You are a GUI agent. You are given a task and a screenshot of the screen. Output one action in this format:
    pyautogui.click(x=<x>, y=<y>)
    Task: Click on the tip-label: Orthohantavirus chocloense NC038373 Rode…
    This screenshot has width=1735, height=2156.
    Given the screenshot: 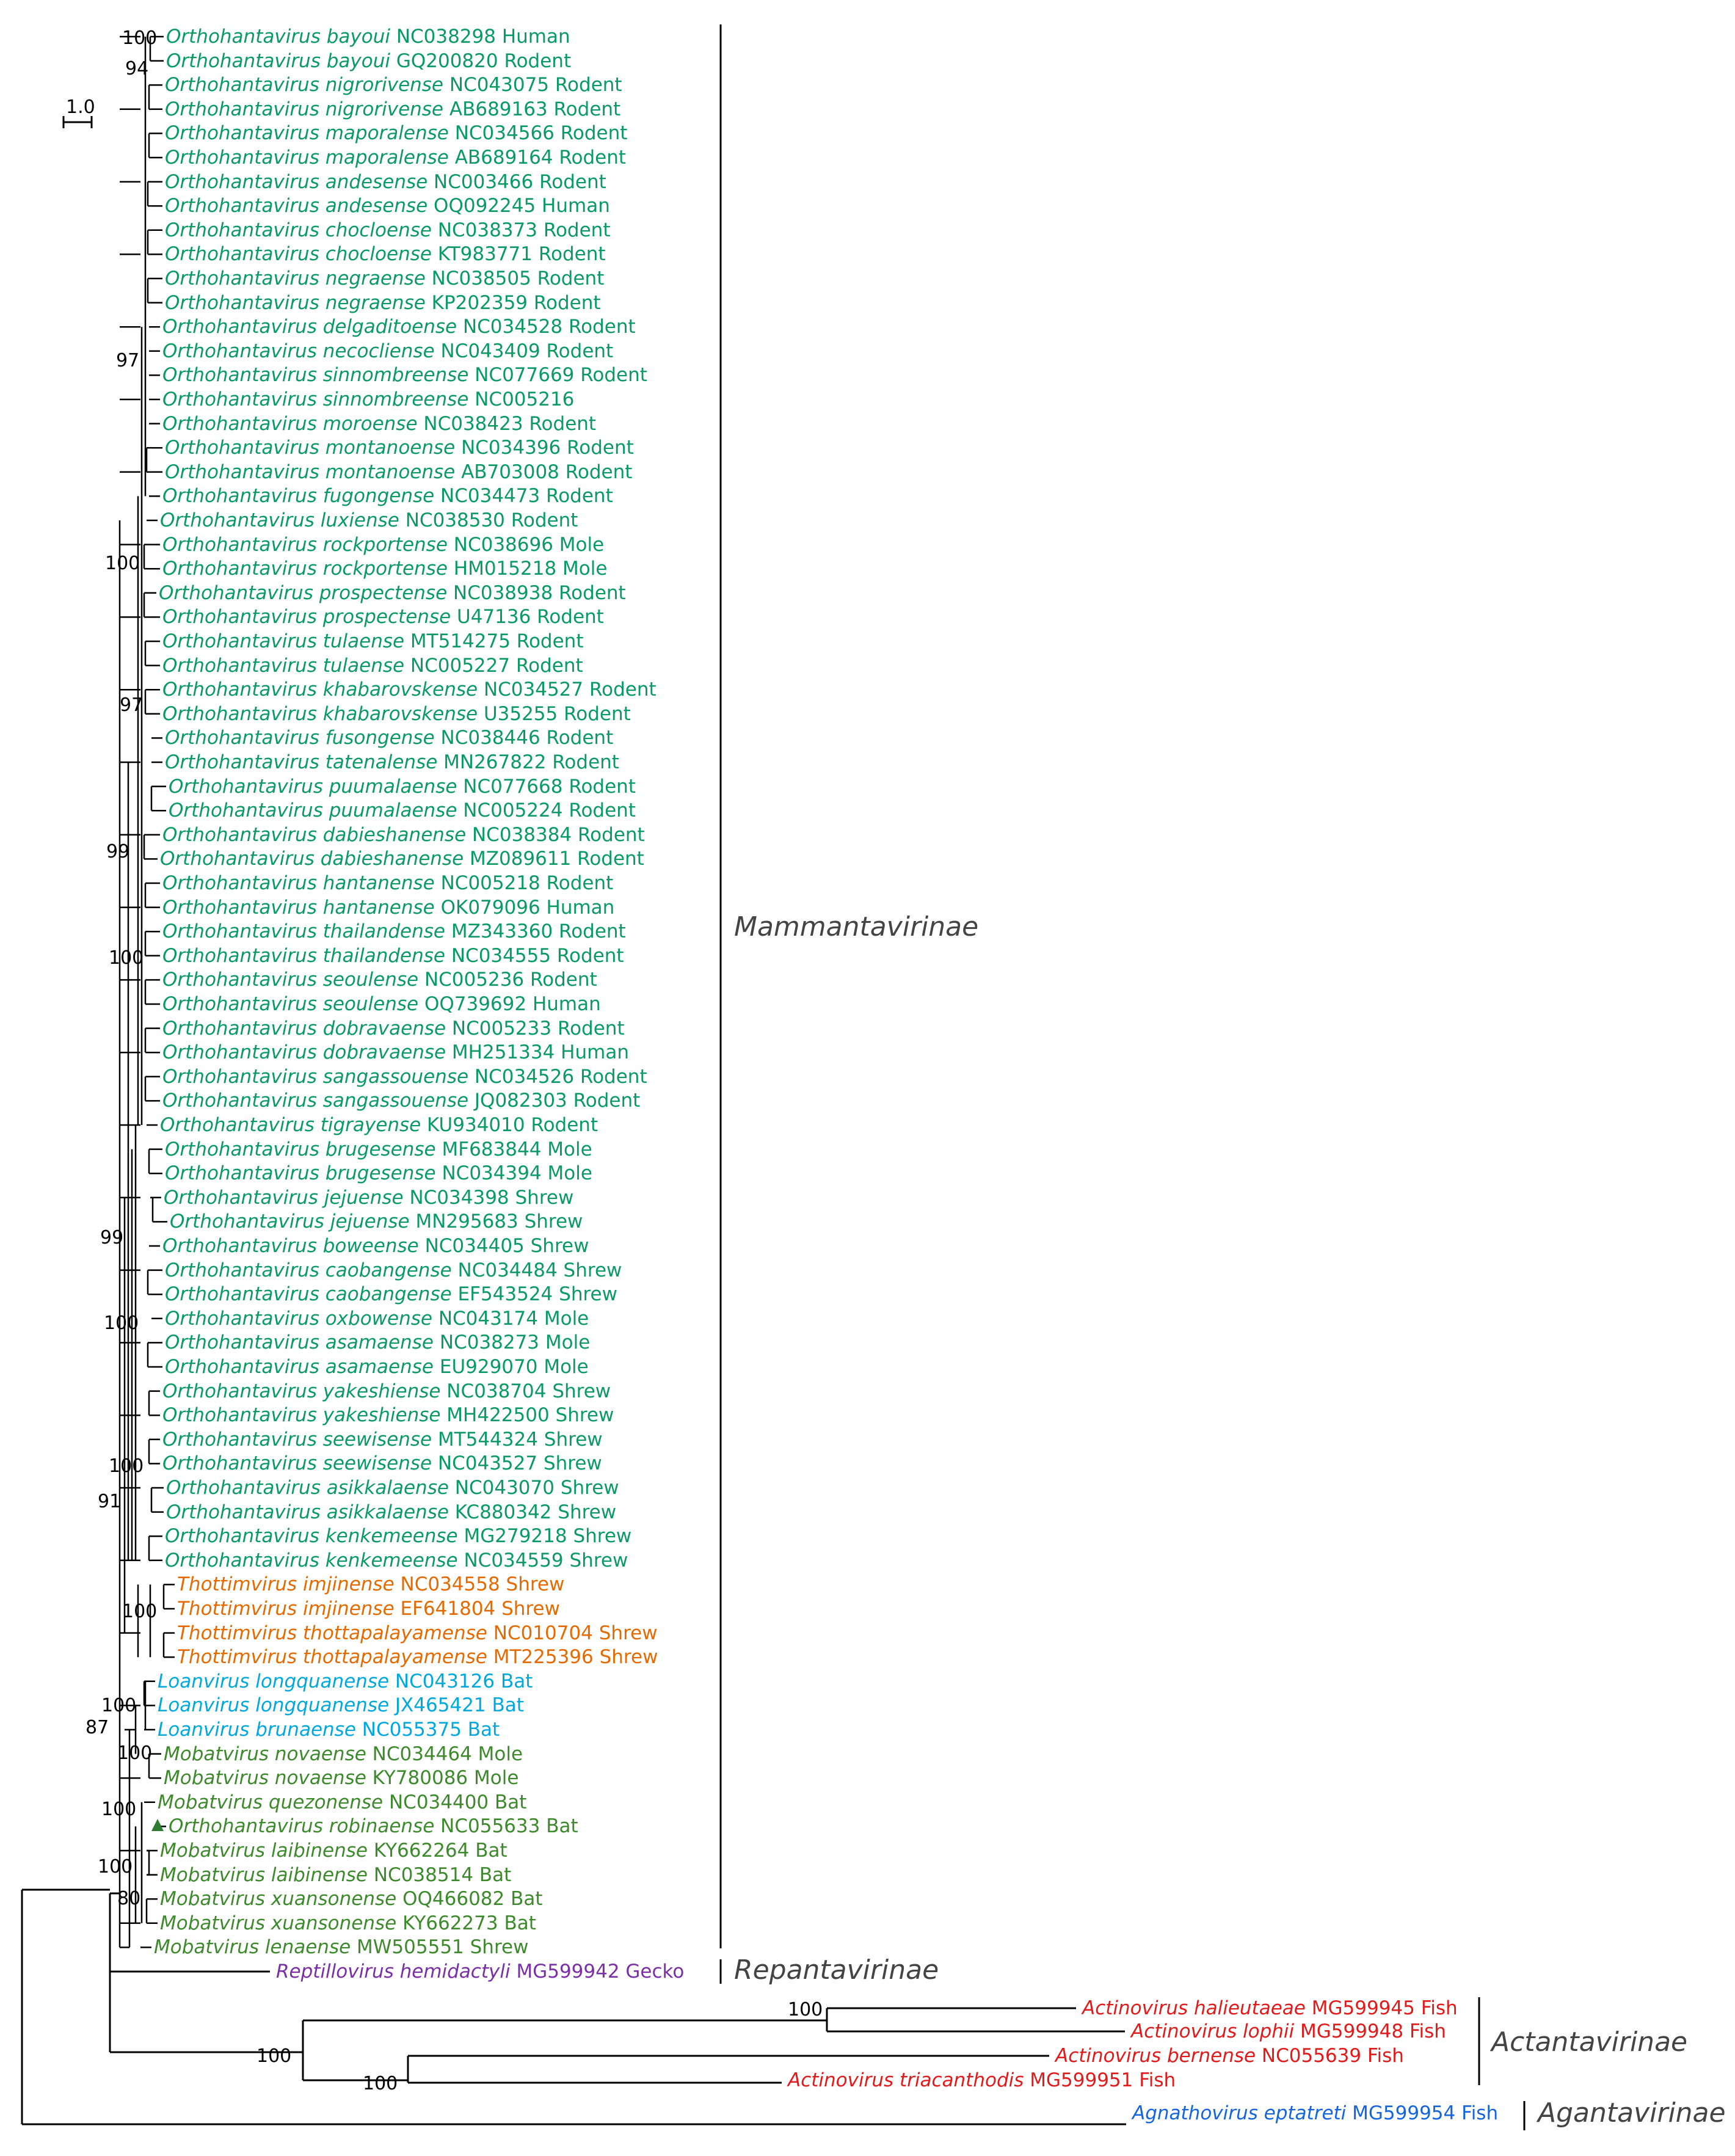 What is the action you would take?
    pyautogui.click(x=388, y=230)
    